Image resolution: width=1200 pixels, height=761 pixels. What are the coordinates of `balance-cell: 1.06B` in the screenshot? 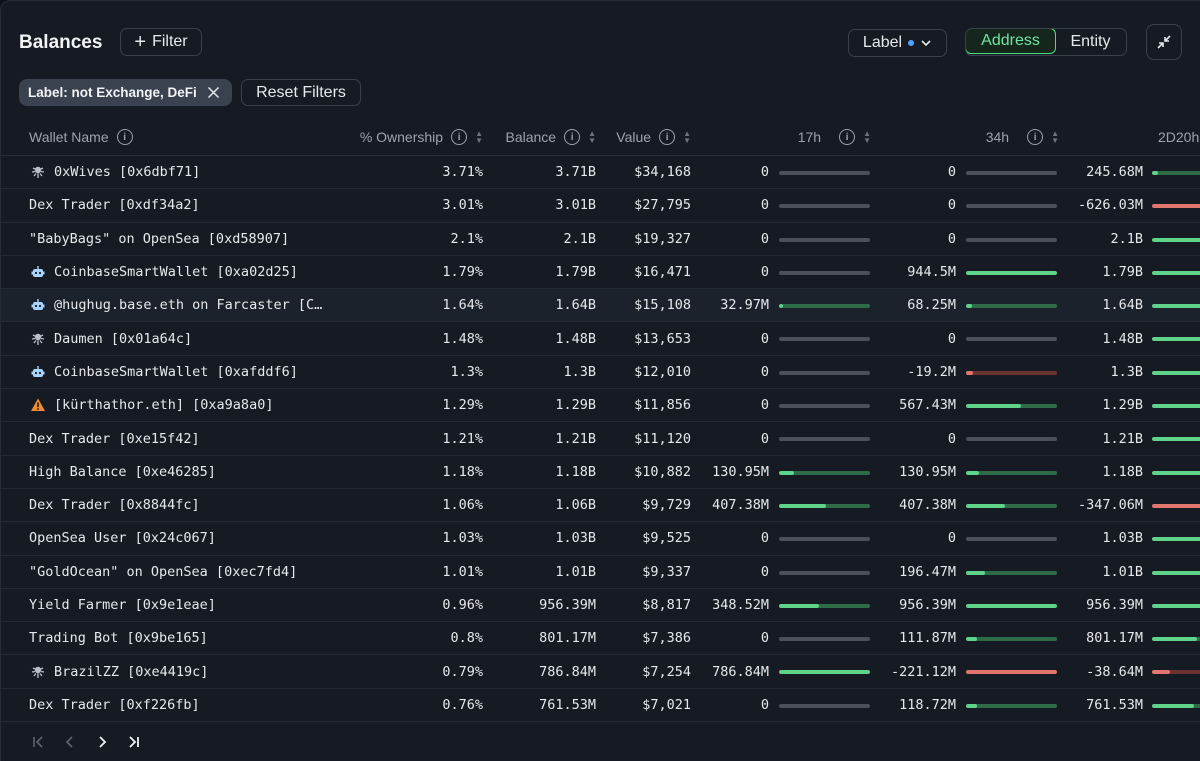 It's located at (575, 505).